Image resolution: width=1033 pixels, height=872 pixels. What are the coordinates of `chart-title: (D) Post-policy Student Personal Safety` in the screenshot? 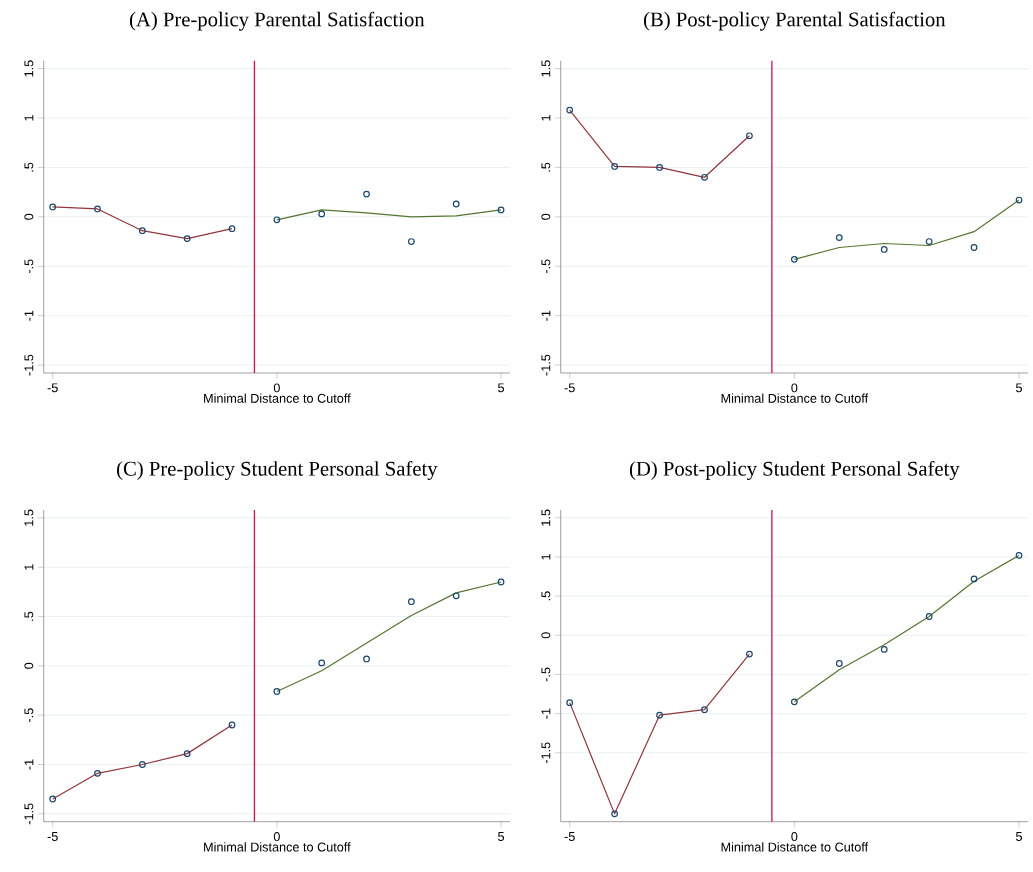 It's located at (794, 470).